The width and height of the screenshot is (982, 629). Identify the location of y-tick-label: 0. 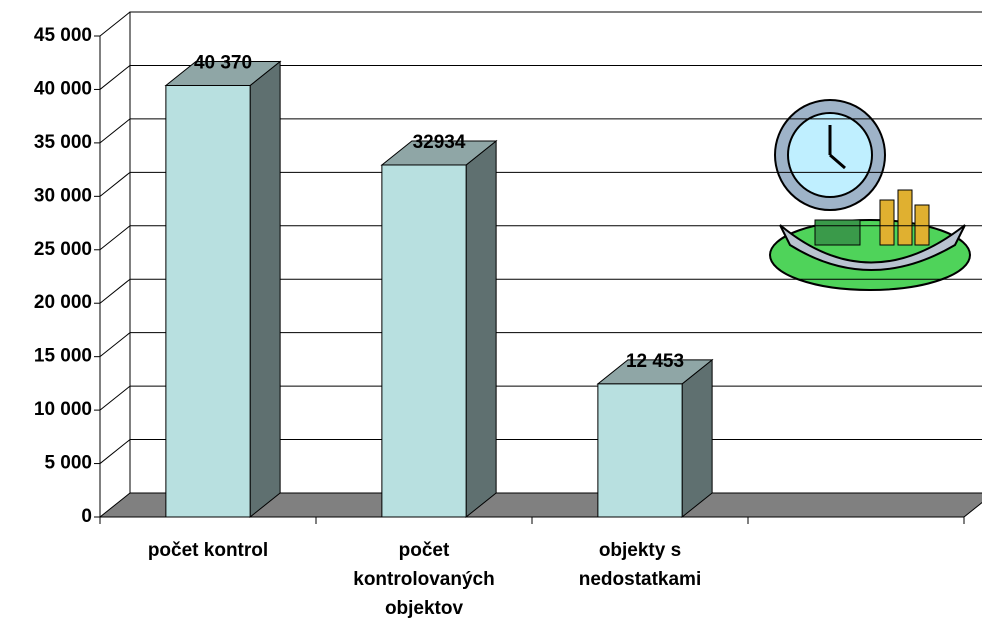
(86, 516).